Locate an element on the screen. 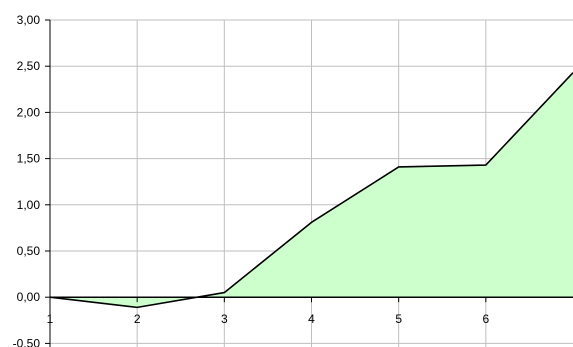 Image resolution: width=573 pixels, height=347 pixels. x-tick-label: 3 is located at coordinates (224, 319).